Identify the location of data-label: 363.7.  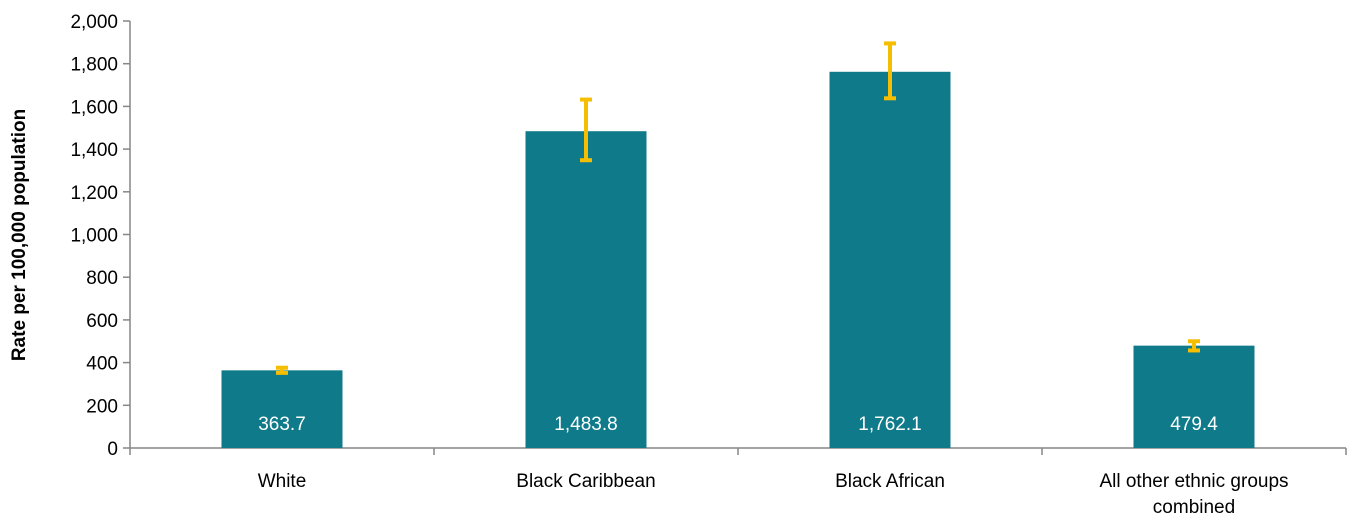
(282, 424).